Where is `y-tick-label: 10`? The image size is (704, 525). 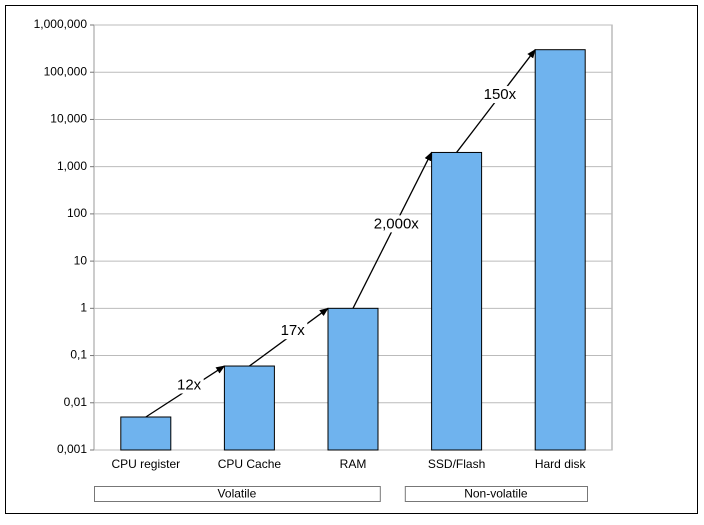 y-tick-label: 10 is located at coordinates (81, 260).